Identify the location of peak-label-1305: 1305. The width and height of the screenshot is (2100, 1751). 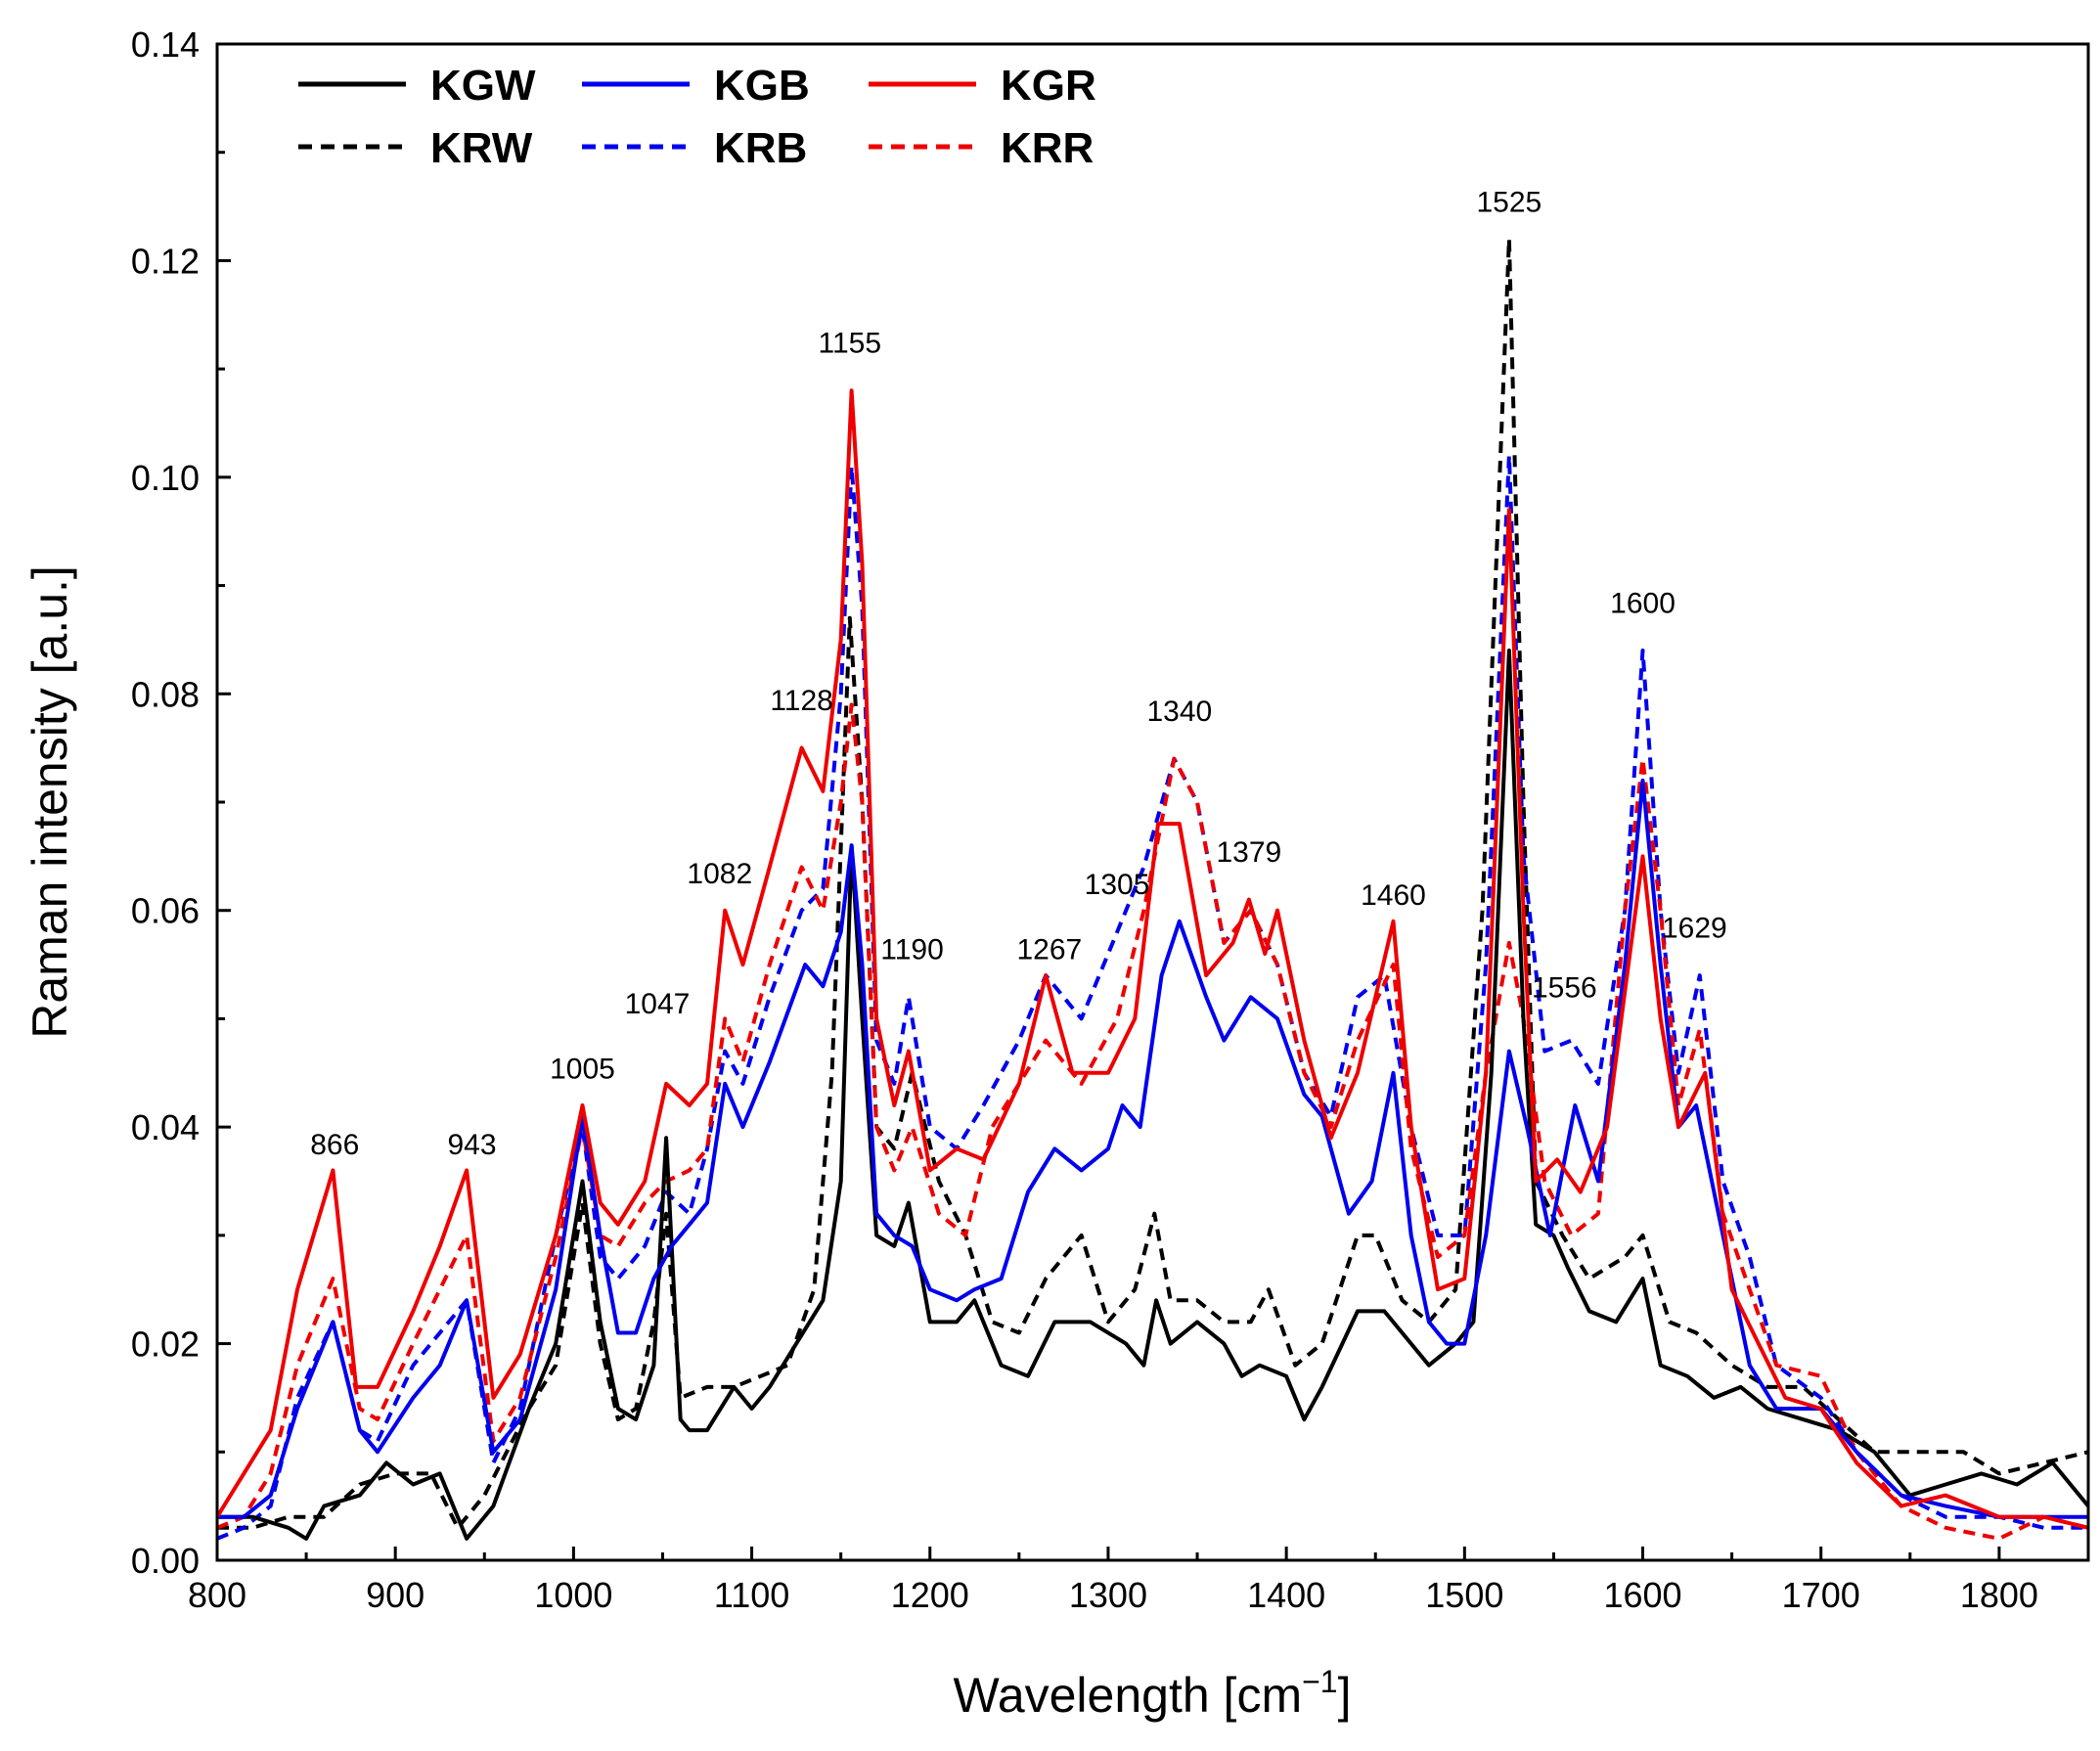
(1117, 885).